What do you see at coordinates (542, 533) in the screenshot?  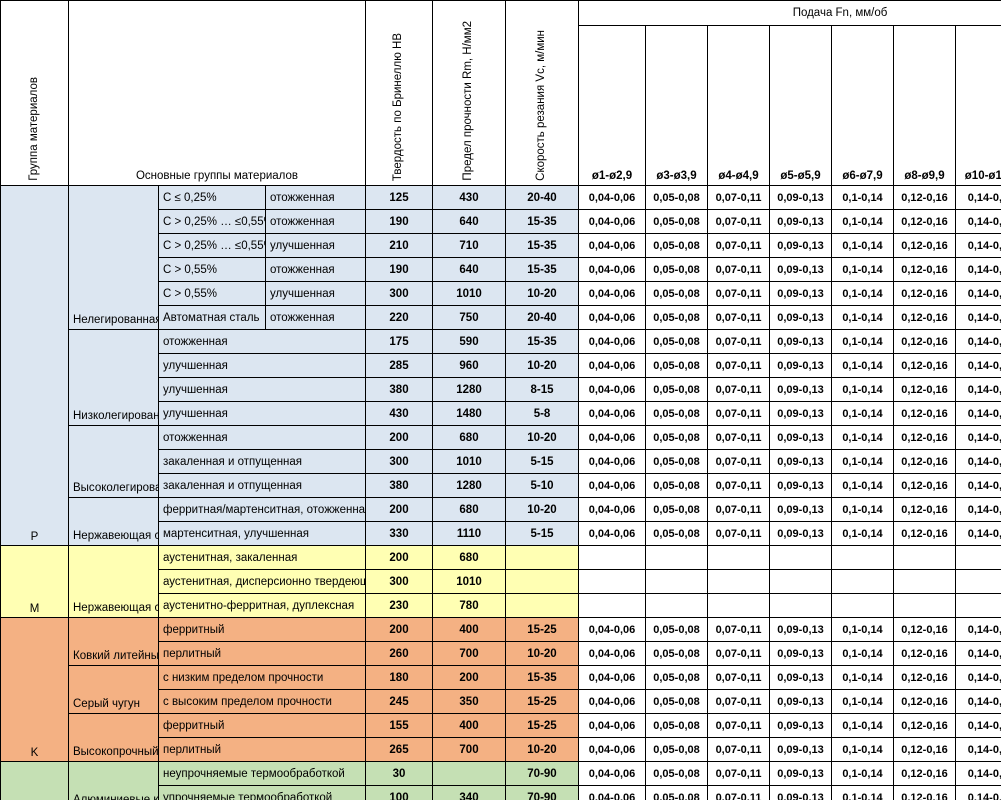 I see `speed-value: 5-15` at bounding box center [542, 533].